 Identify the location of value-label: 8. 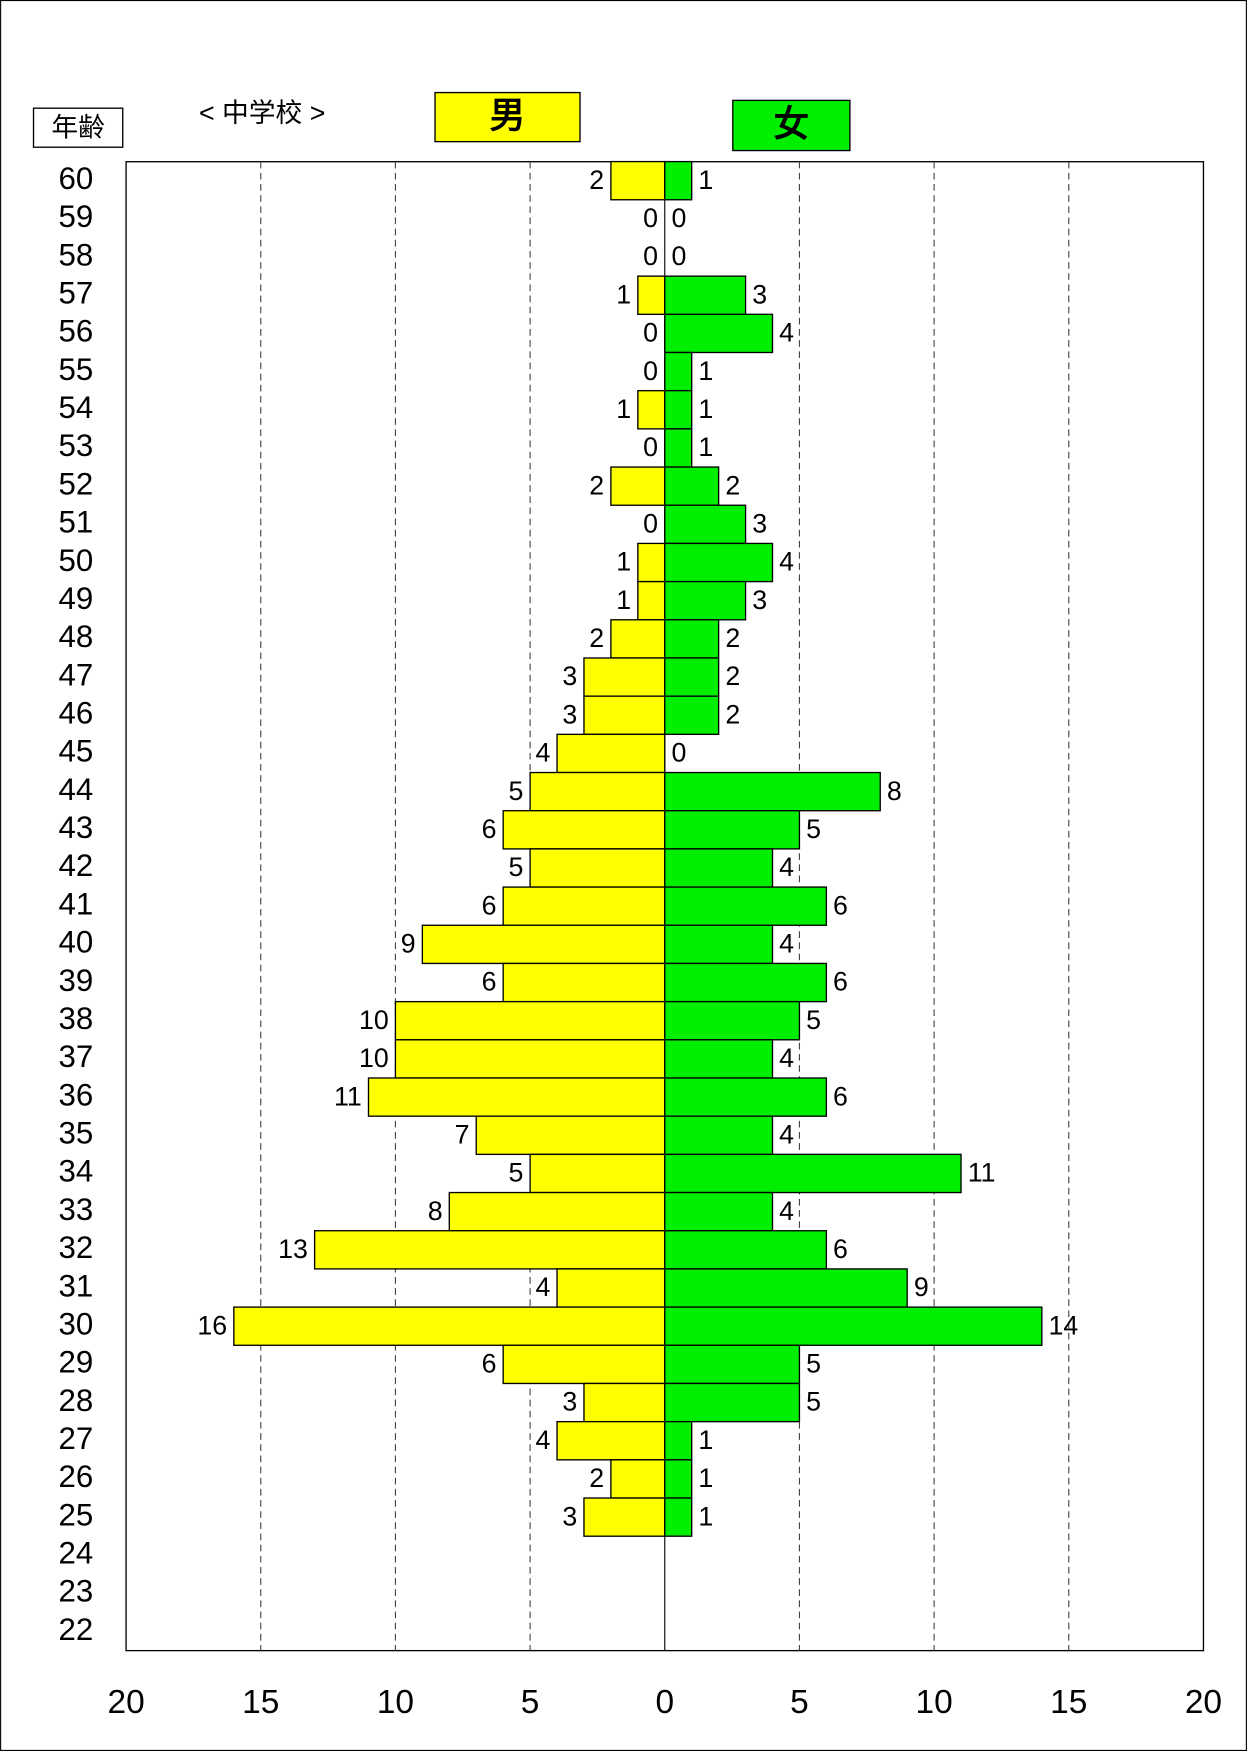
(435, 1211).